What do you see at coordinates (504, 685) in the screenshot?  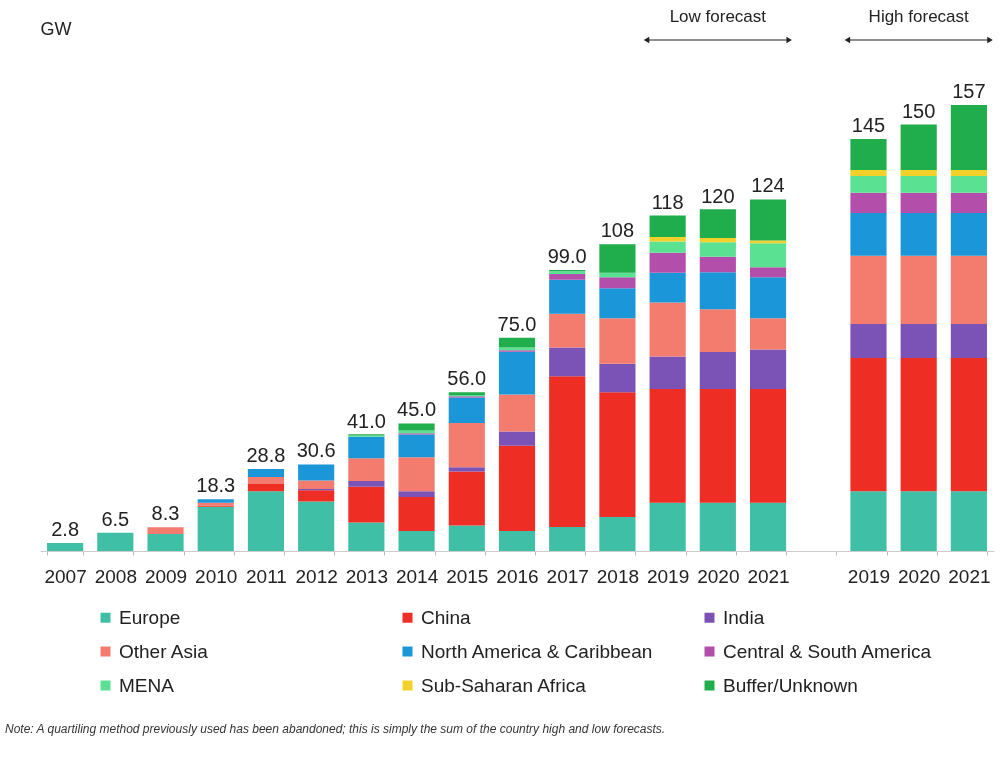 I see `legend-label: Sub-Saharan Africa` at bounding box center [504, 685].